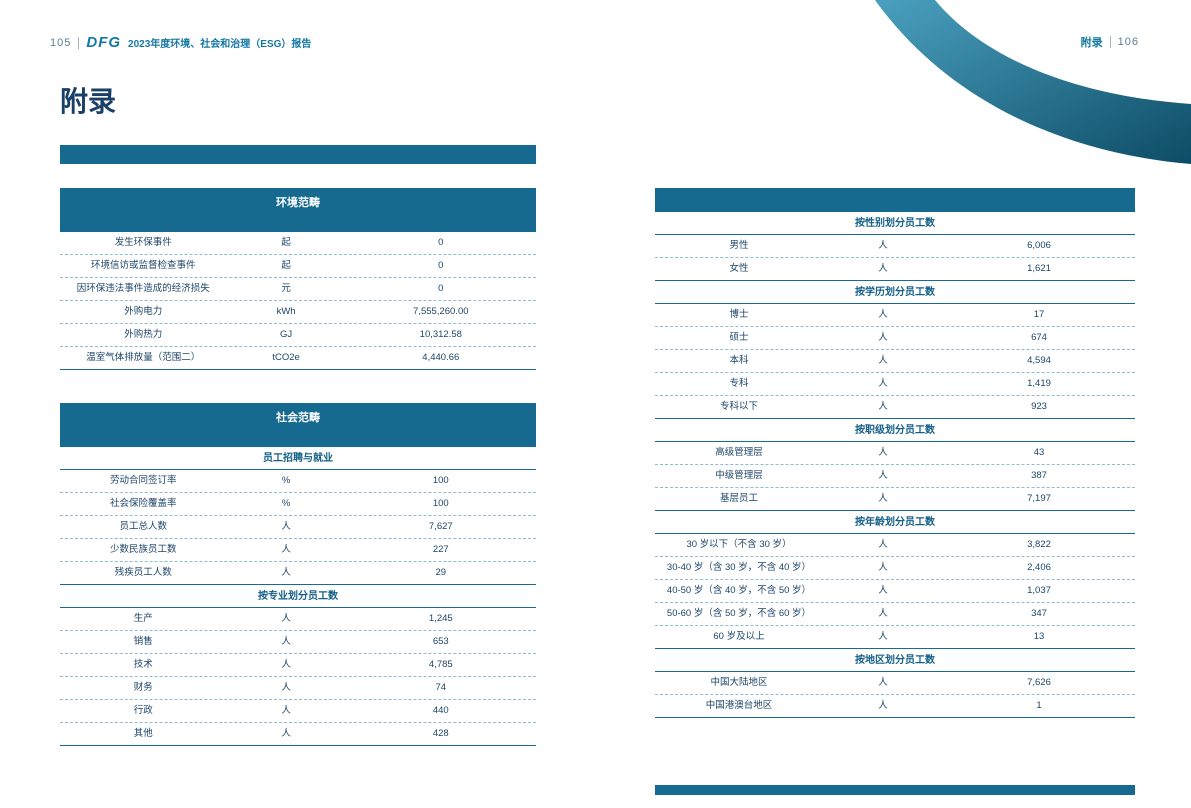 This screenshot has height=808, width=1191. Describe the element at coordinates (895, 706) in the screenshot. I see `table-row: 中国港澳台地区 人 1` at that location.